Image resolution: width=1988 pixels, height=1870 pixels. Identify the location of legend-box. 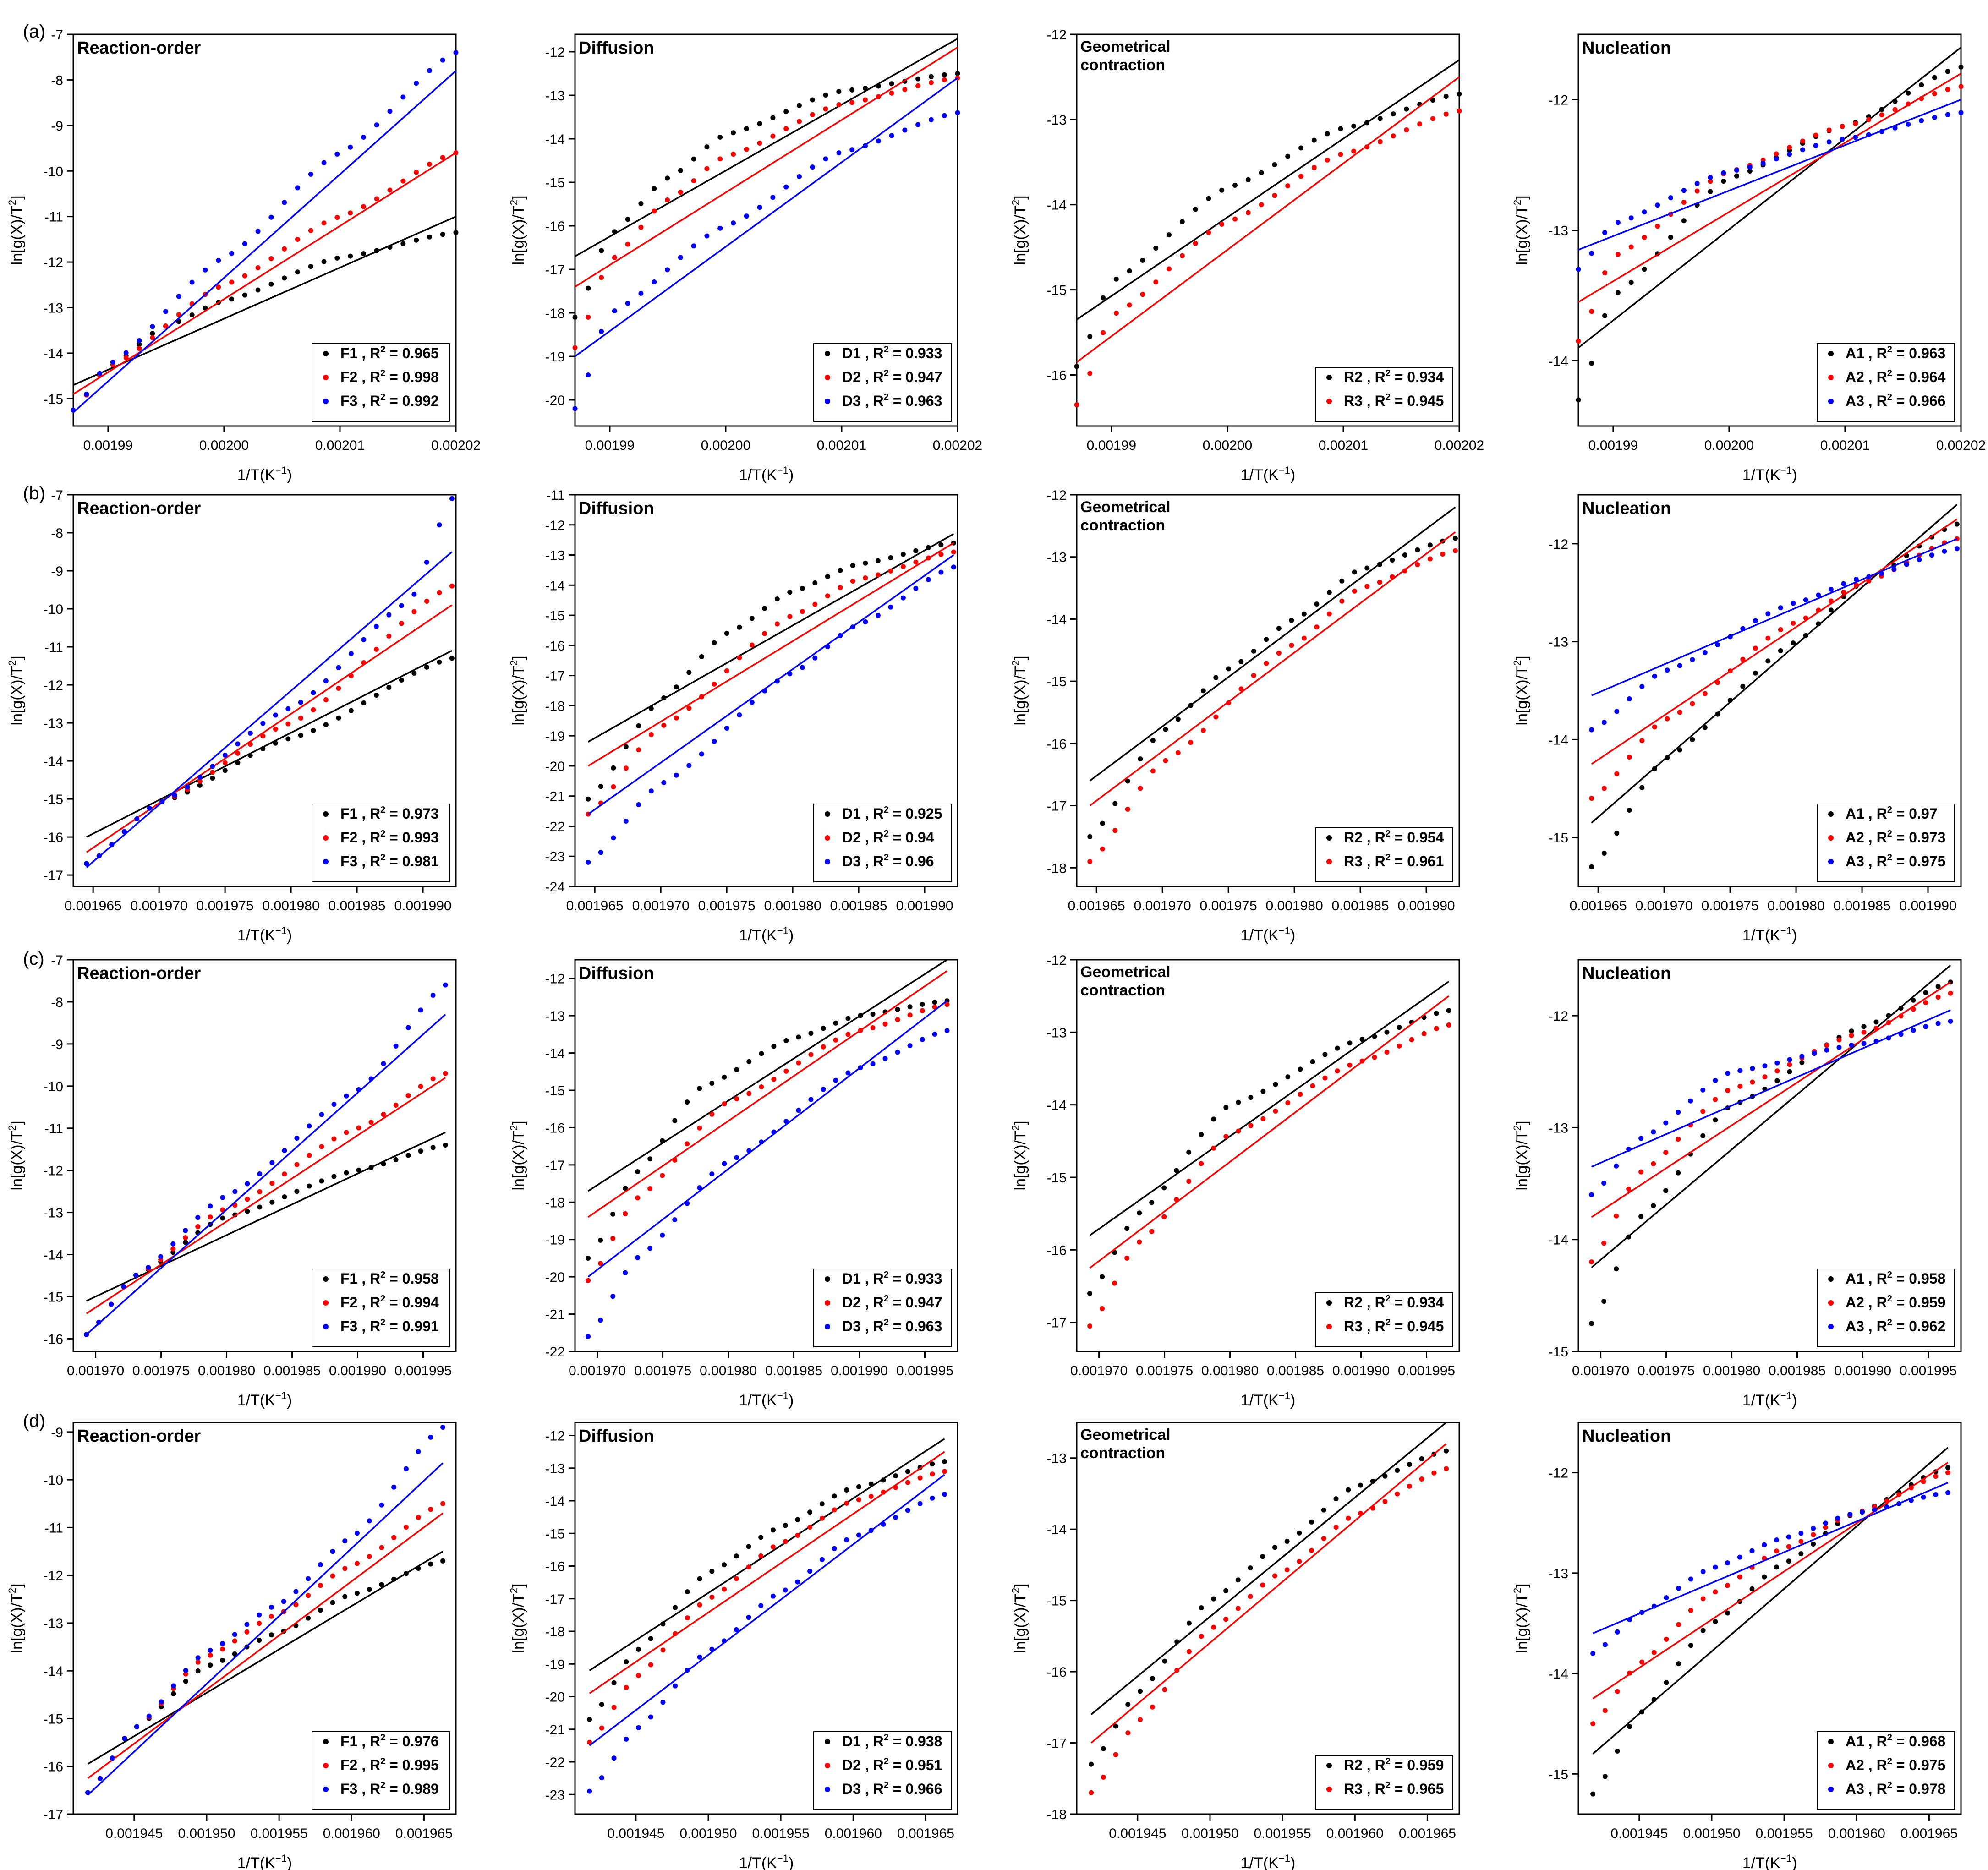
(882, 1308).